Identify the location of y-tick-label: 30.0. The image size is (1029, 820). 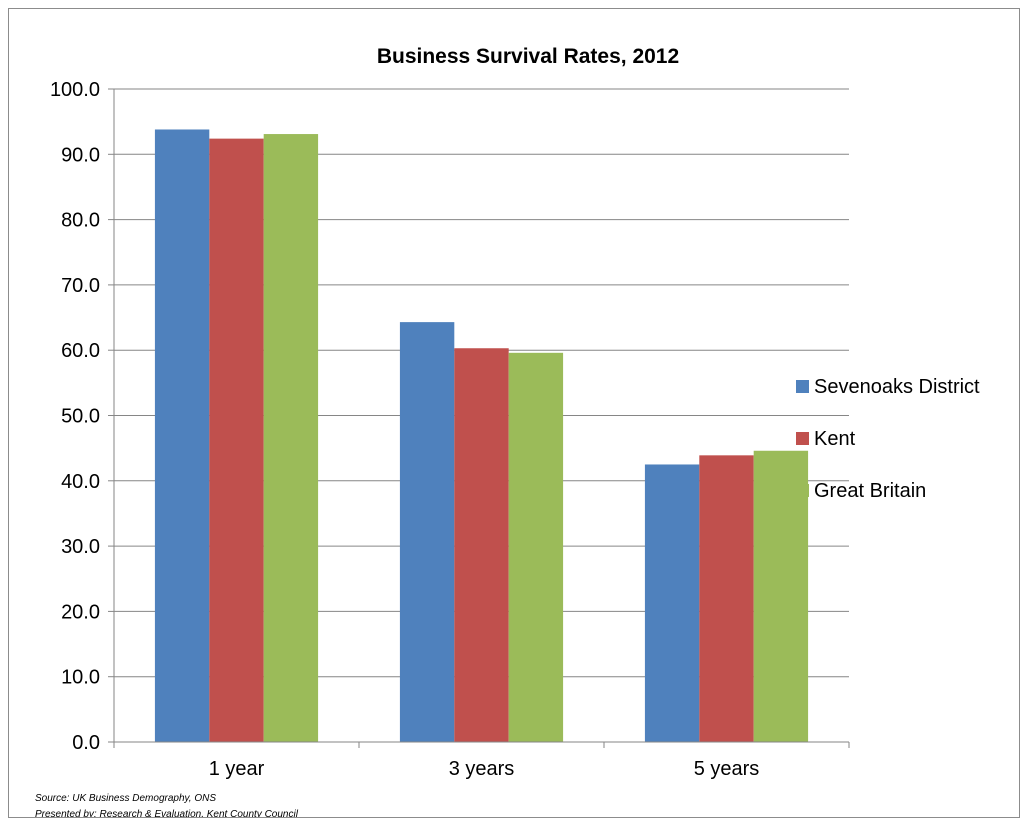
(80, 547).